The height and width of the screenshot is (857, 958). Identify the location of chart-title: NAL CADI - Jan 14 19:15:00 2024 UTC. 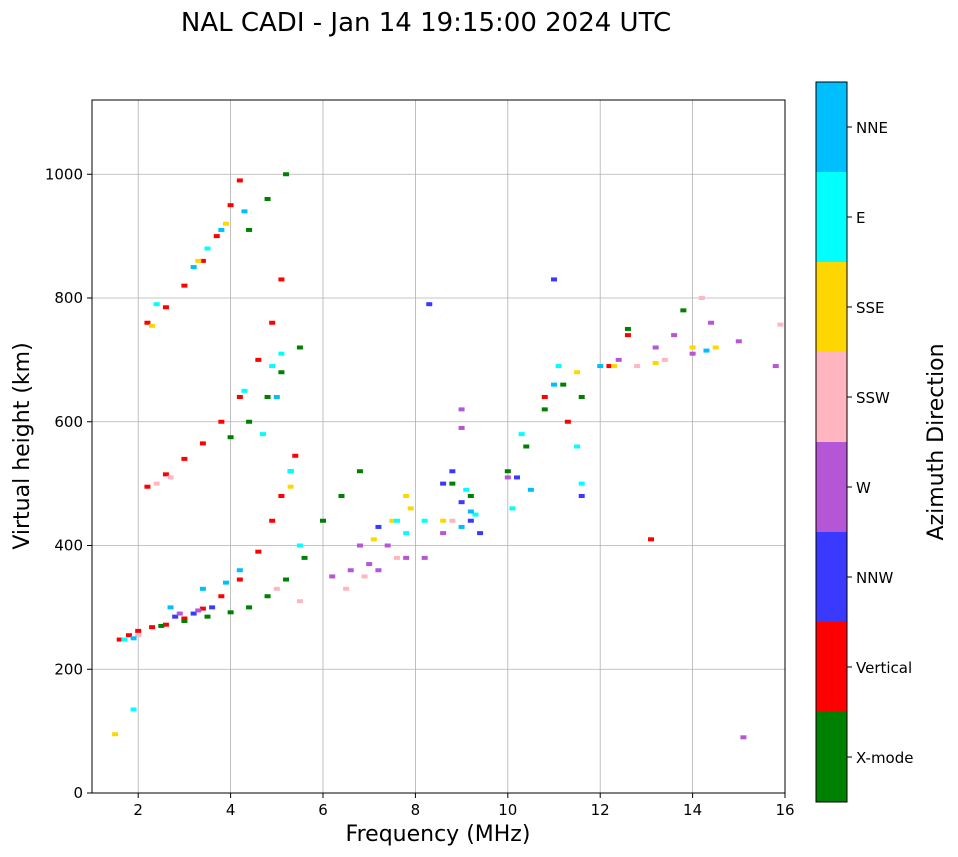
(426, 23).